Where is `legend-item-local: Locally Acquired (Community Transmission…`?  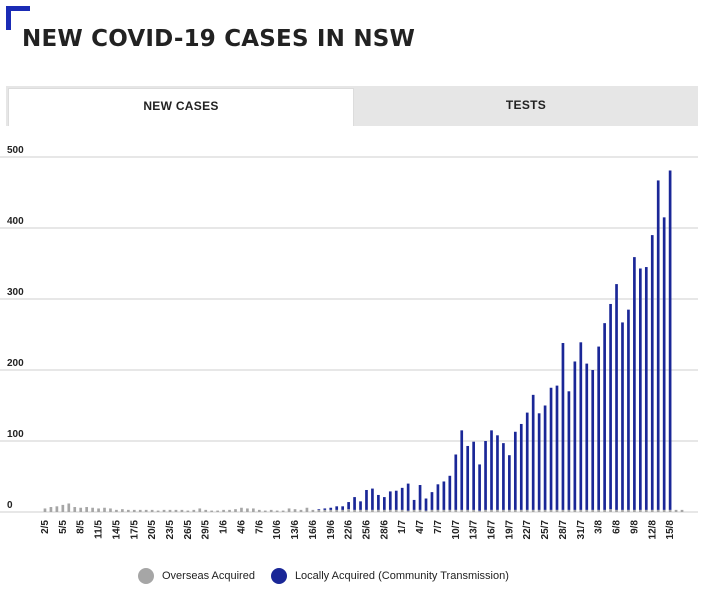 legend-item-local: Locally Acquired (Community Transmission… is located at coordinates (389, 576).